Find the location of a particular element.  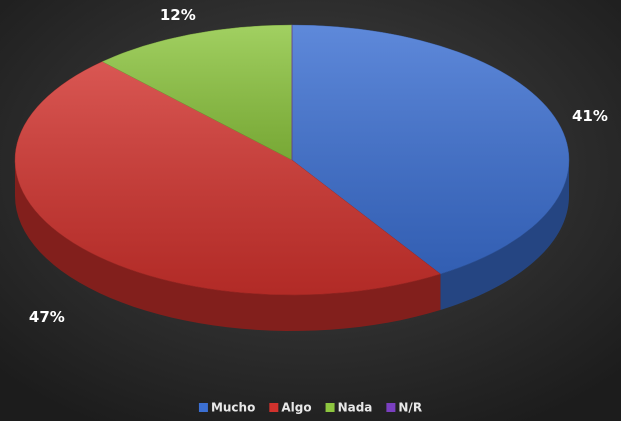

legend-label: Nada is located at coordinates (355, 408).